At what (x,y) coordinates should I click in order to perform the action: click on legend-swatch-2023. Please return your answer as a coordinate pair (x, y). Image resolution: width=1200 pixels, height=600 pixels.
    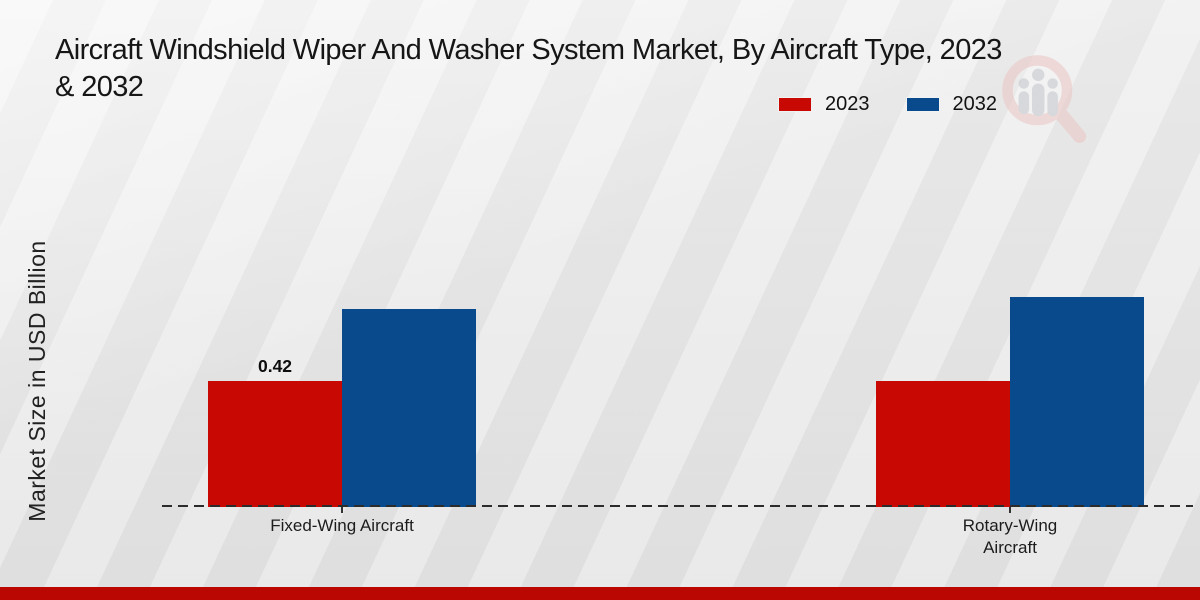
    Looking at the image, I should click on (795, 104).